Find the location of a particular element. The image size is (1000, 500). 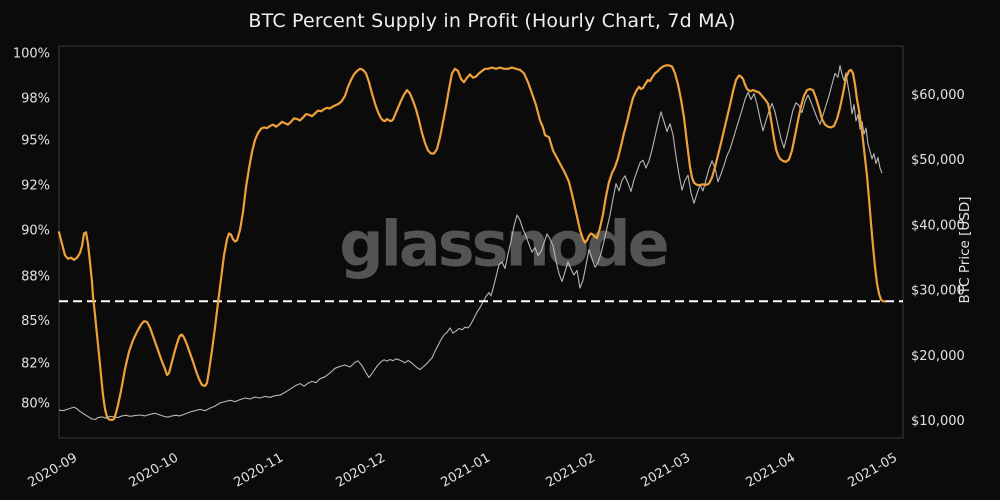

x-axis-tick-label: 2021-03 is located at coordinates (665, 470).